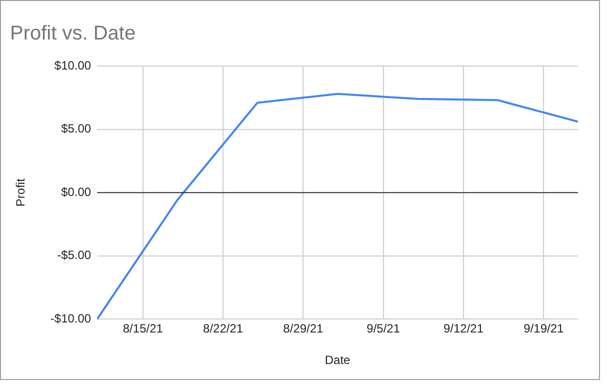 The height and width of the screenshot is (384, 607). What do you see at coordinates (71, 319) in the screenshot?
I see `y-tick-label: -$10.00` at bounding box center [71, 319].